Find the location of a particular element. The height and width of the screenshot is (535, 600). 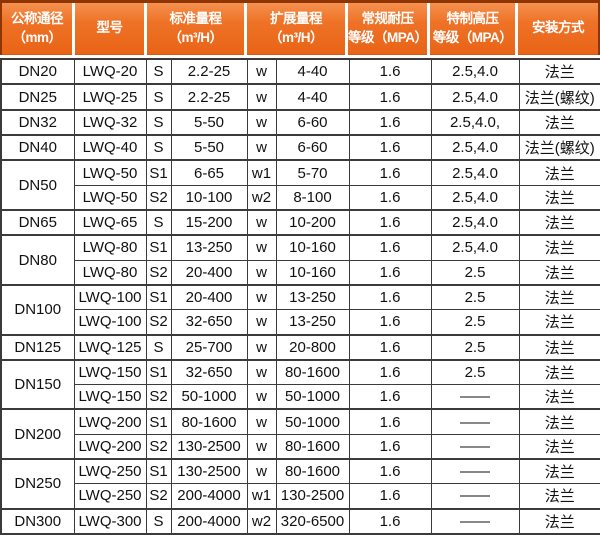

cell-ext-range: 10-160 is located at coordinates (312, 272).